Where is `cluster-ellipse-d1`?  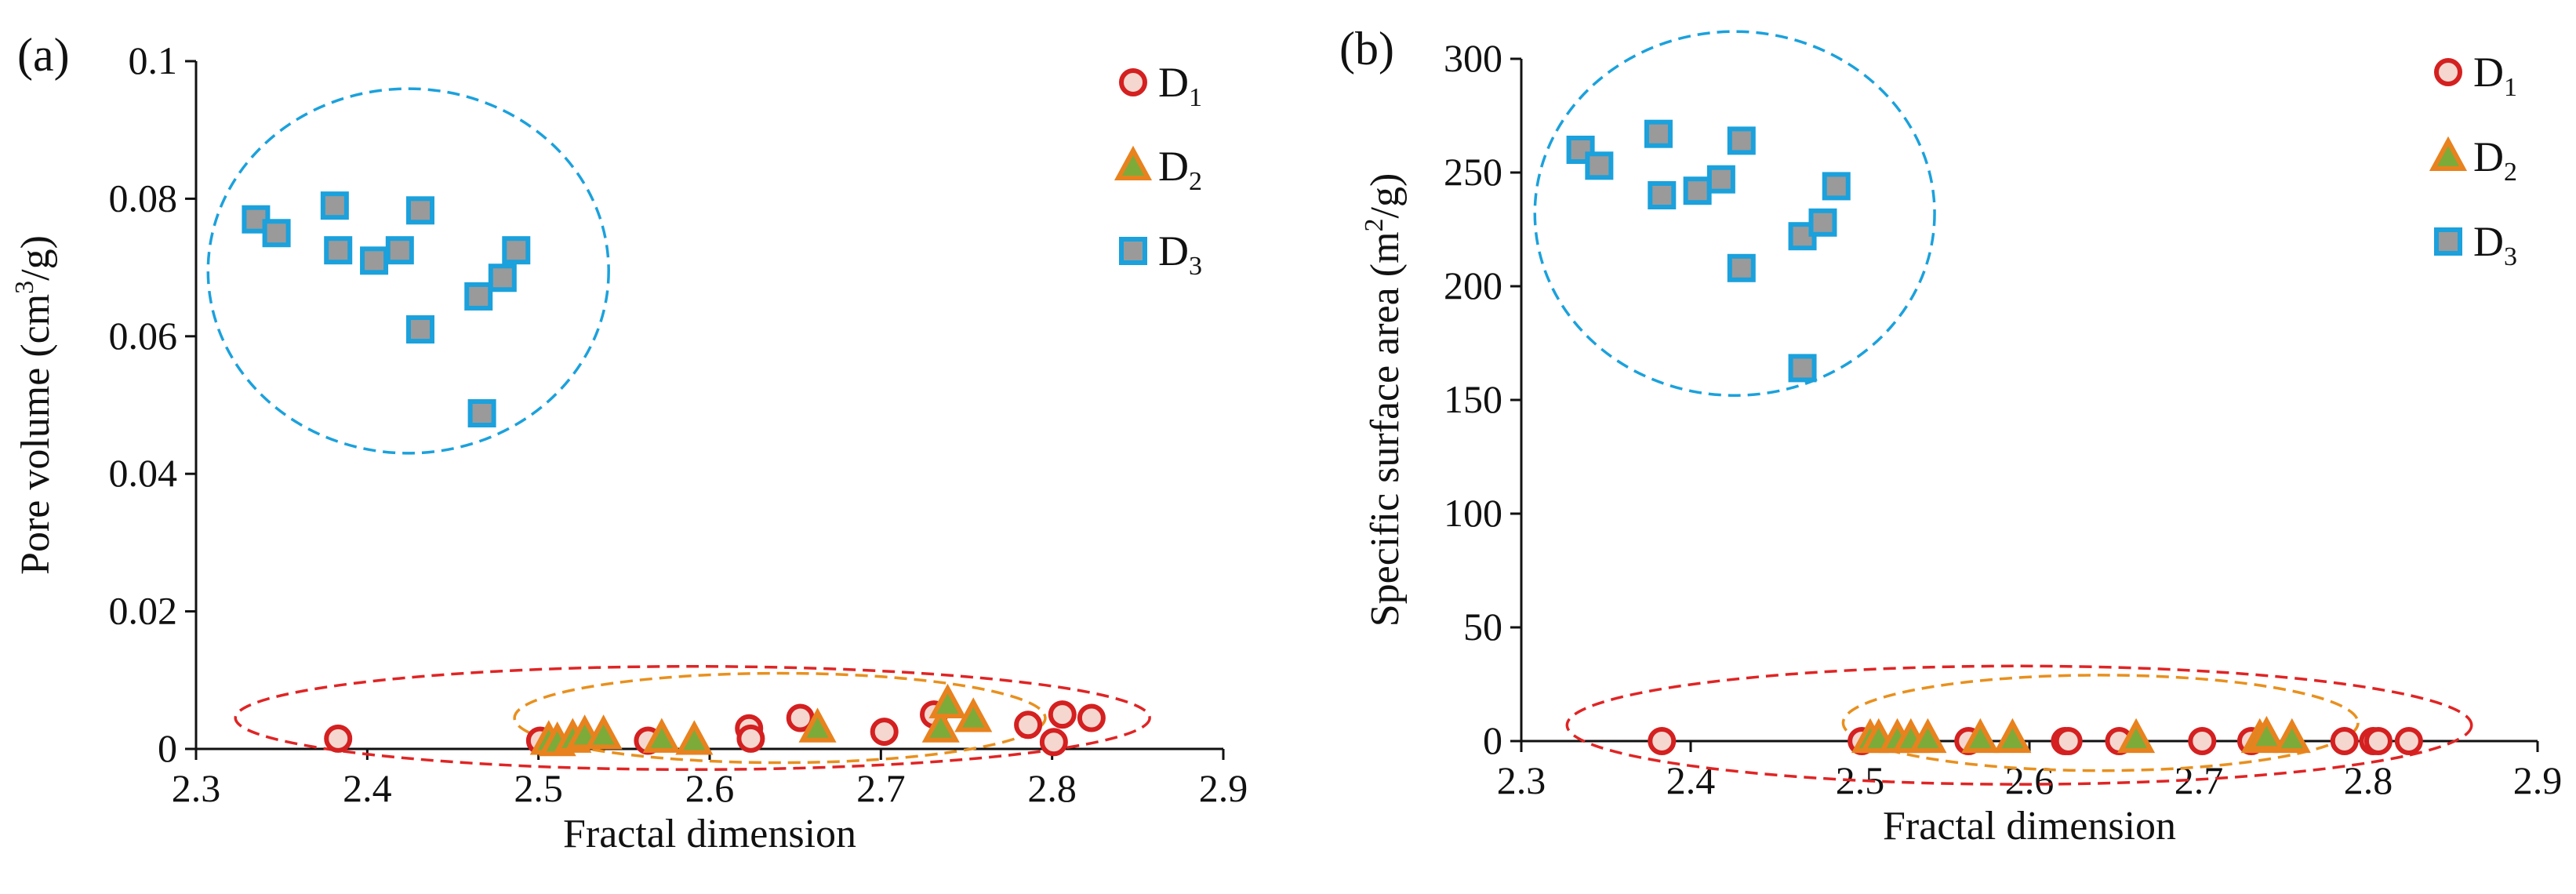
cluster-ellipse-d1 is located at coordinates (2019, 725).